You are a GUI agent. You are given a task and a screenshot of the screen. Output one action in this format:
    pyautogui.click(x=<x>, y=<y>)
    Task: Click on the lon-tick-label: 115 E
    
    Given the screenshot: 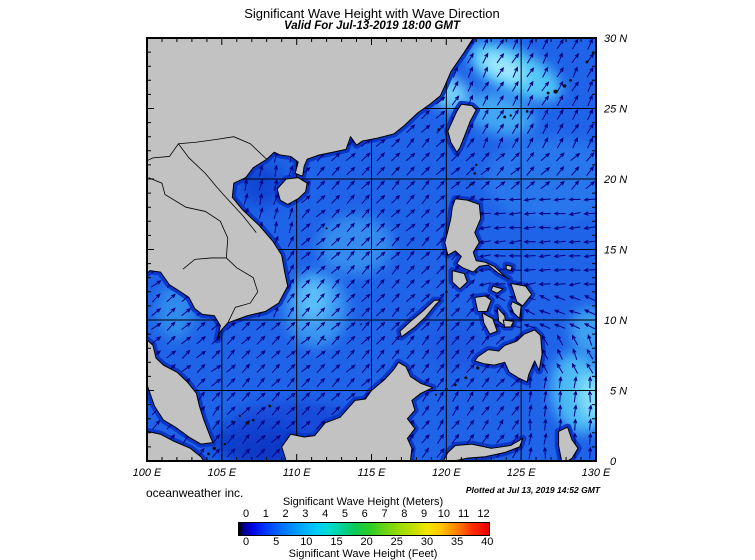 What is the action you would take?
    pyautogui.click(x=372, y=473)
    